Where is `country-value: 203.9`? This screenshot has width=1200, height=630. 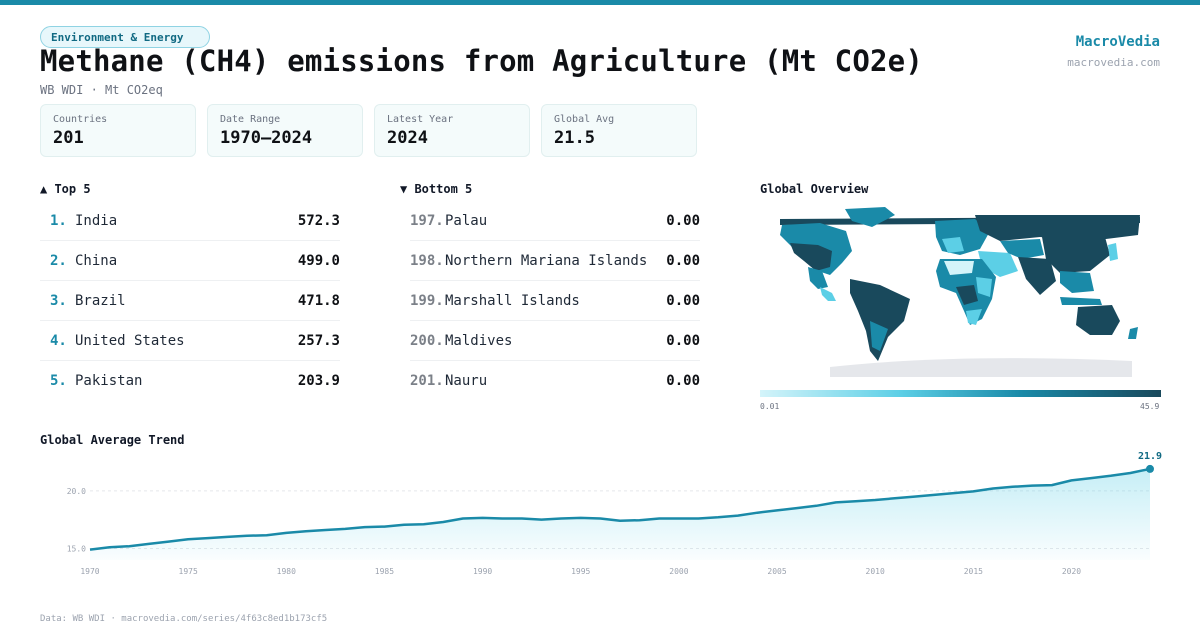
country-value: 203.9 is located at coordinates (318, 381).